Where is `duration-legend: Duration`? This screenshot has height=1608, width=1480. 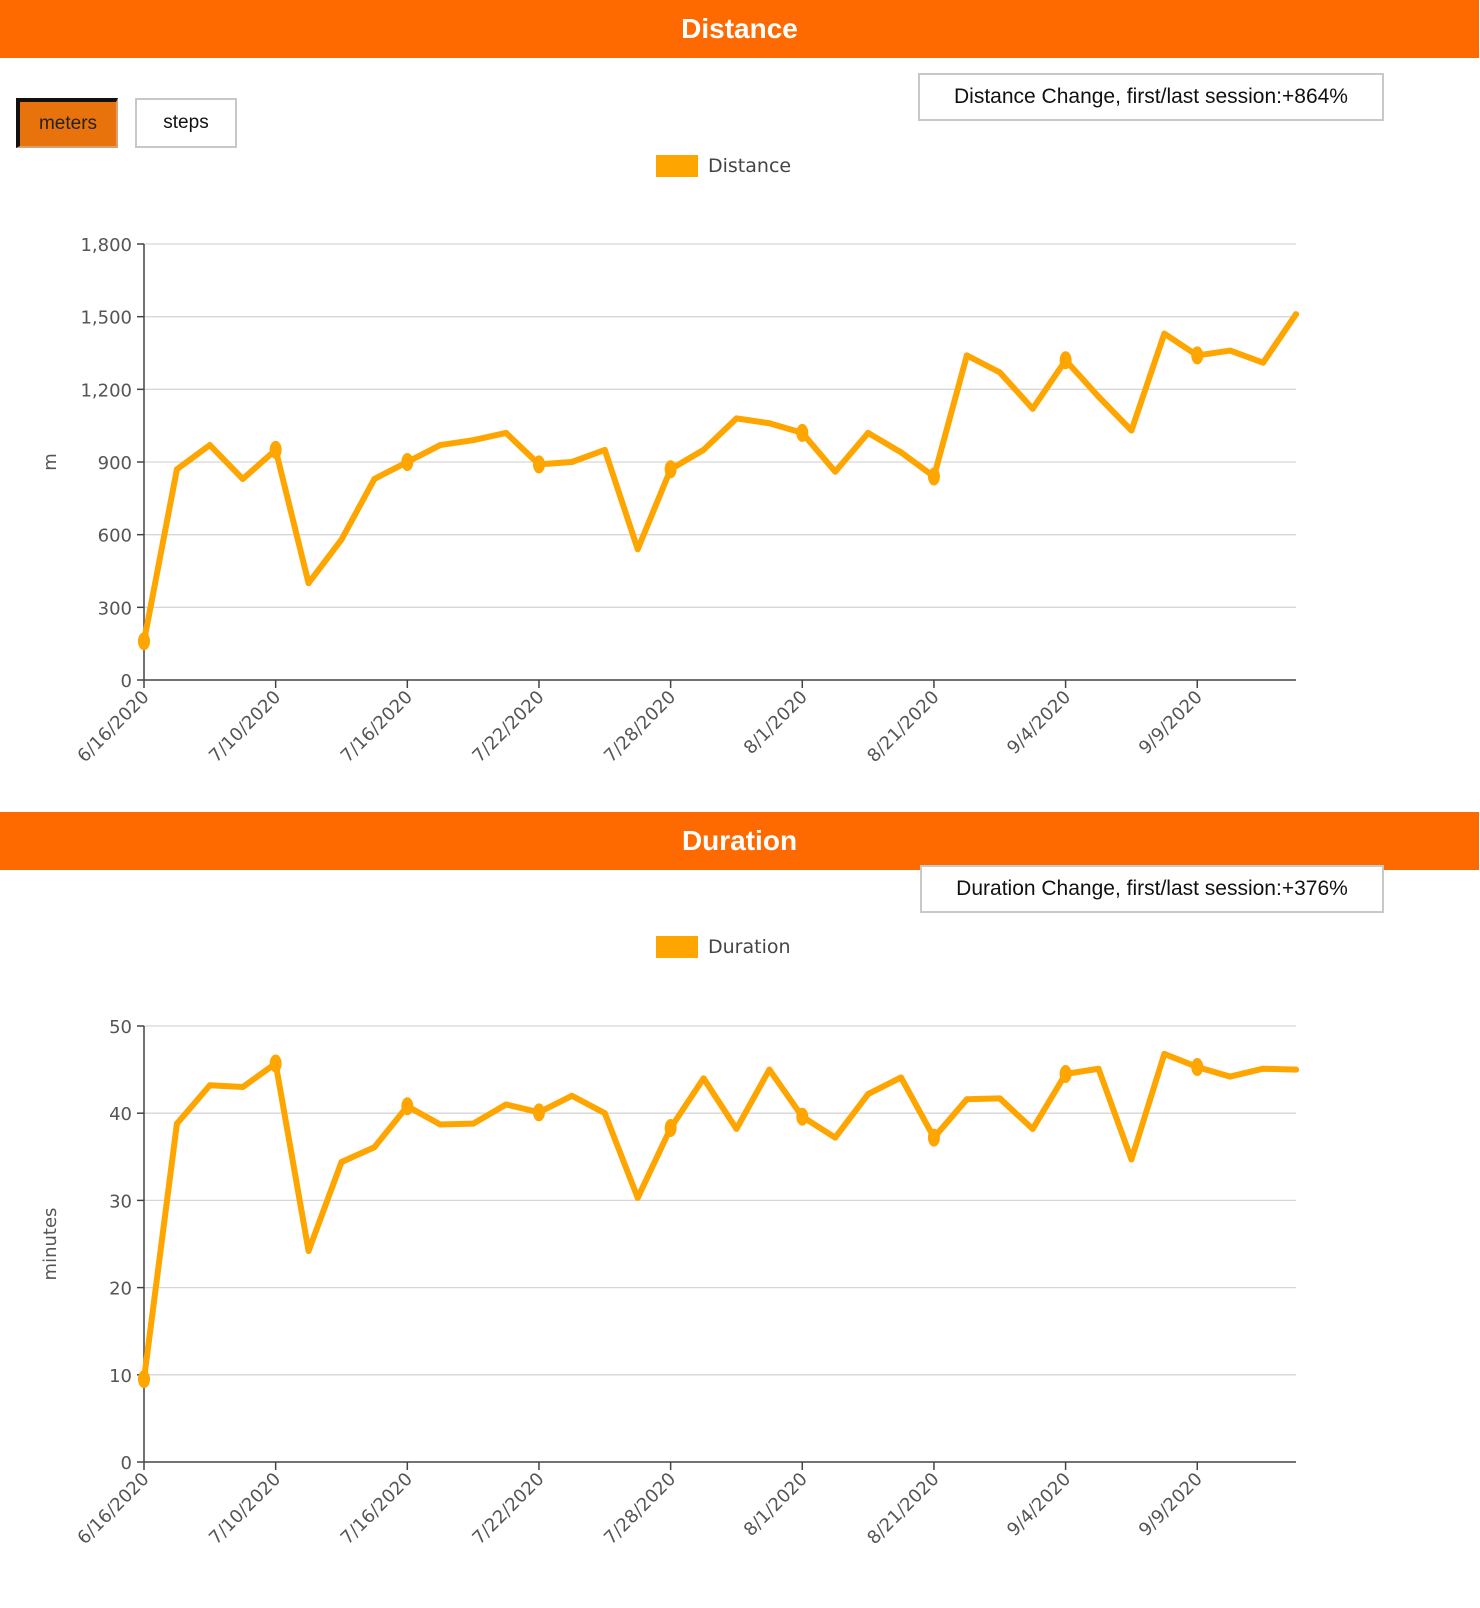 duration-legend: Duration is located at coordinates (723, 947).